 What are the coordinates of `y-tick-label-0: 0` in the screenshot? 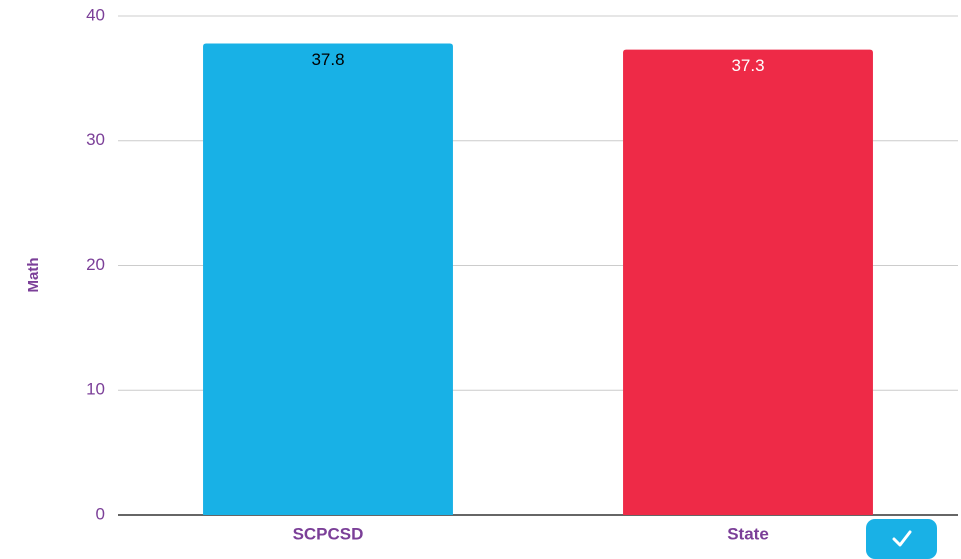 It's located at (100, 513).